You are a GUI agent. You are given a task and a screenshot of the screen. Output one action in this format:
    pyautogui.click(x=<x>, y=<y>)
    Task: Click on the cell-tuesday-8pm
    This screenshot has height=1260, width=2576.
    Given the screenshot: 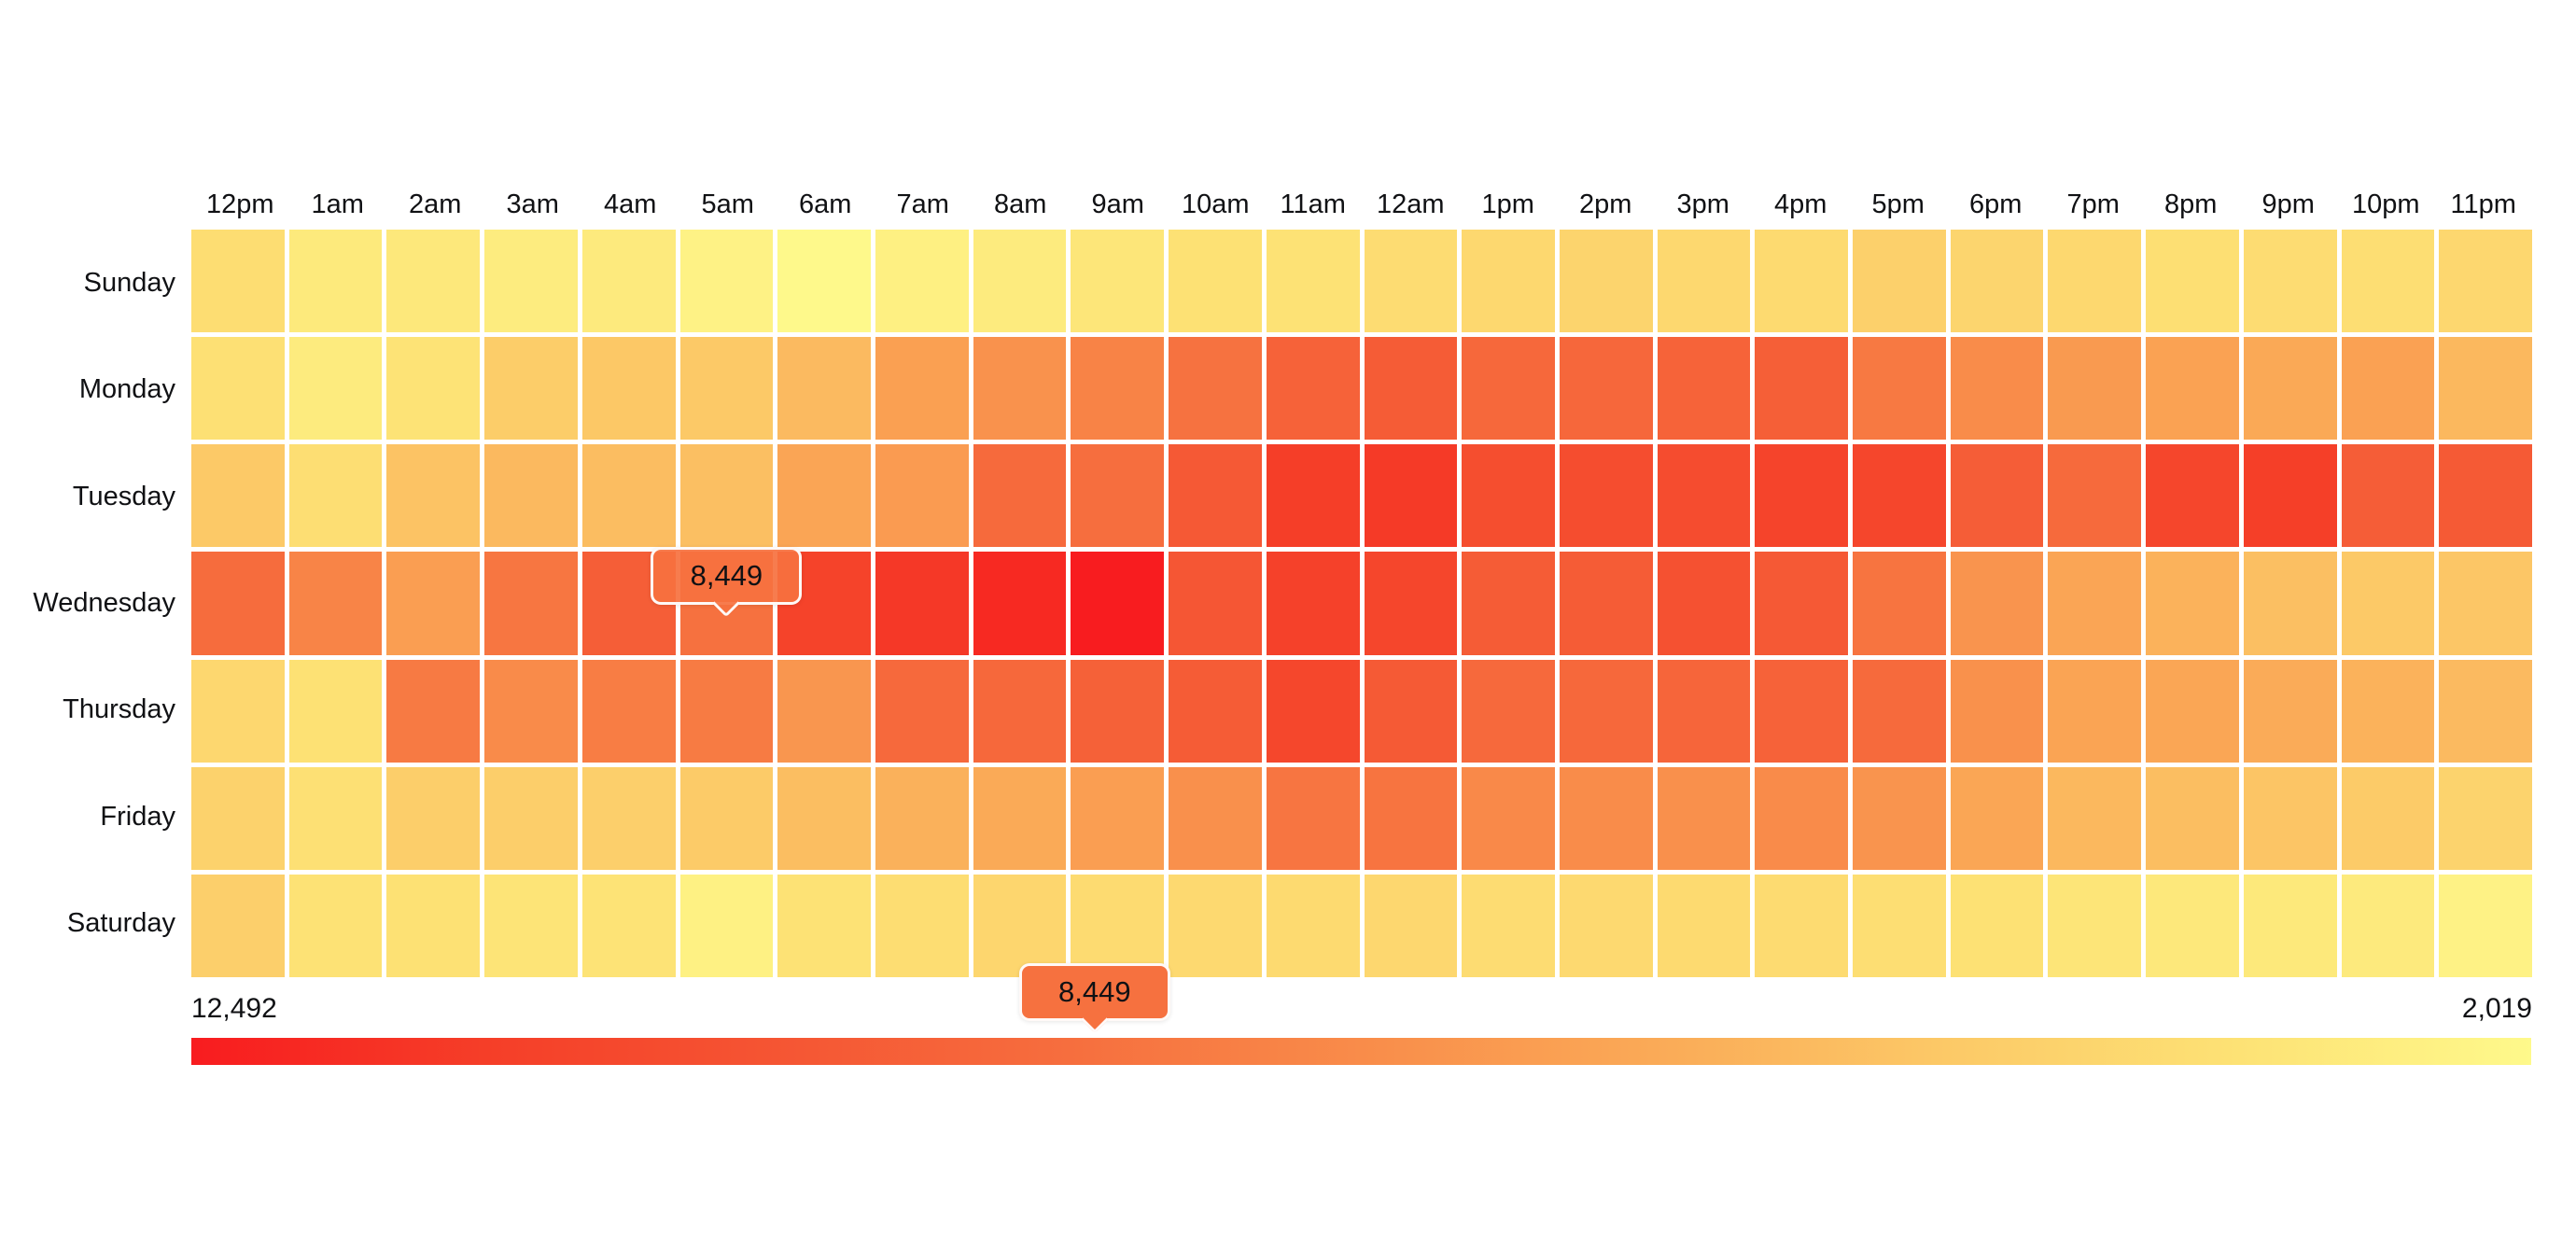 What is the action you would take?
    pyautogui.click(x=2192, y=496)
    